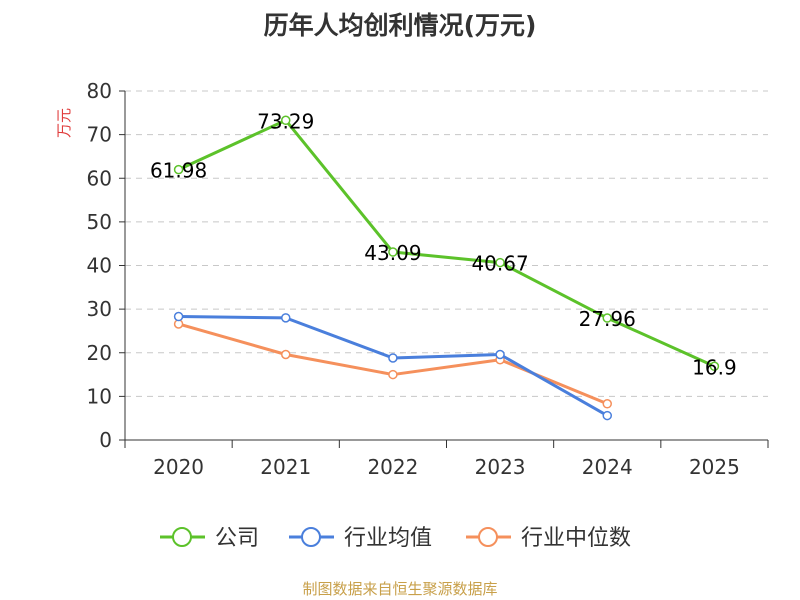 Image resolution: width=800 pixels, height=600 pixels. I want to click on data-label: 27.96, so click(607, 319).